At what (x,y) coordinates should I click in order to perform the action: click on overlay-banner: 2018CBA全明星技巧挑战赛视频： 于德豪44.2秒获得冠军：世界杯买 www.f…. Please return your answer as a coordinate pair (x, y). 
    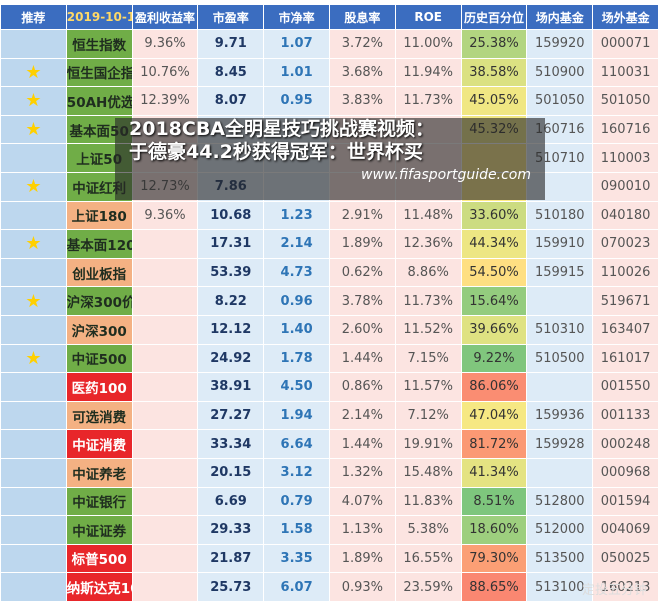
    Looking at the image, I should click on (330, 159).